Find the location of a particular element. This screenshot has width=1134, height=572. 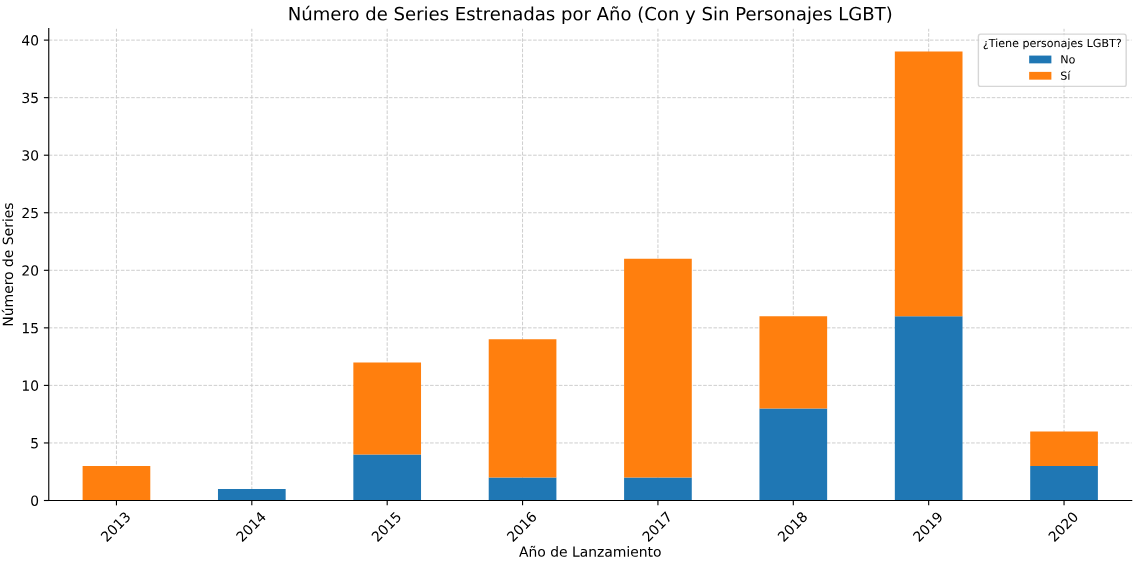

legend-title: ¿Tiene personajes LGBT? is located at coordinates (1052, 44).